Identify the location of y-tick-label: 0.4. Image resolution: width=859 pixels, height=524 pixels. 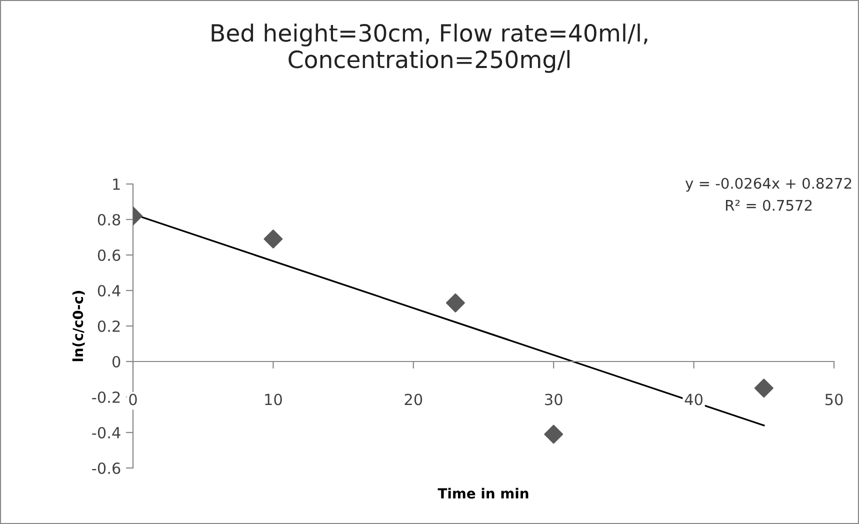
(109, 290).